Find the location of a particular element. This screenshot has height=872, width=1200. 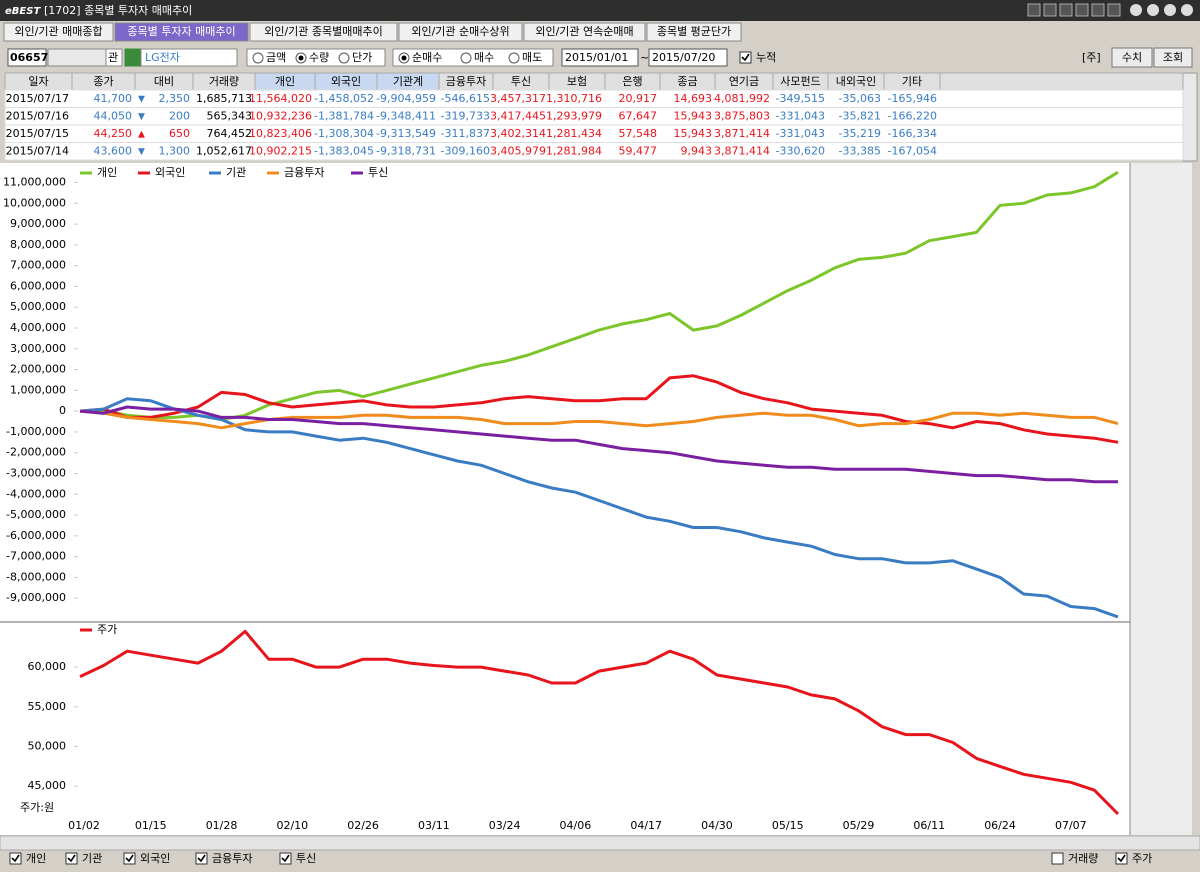

legend-label: 주가 is located at coordinates (107, 629).